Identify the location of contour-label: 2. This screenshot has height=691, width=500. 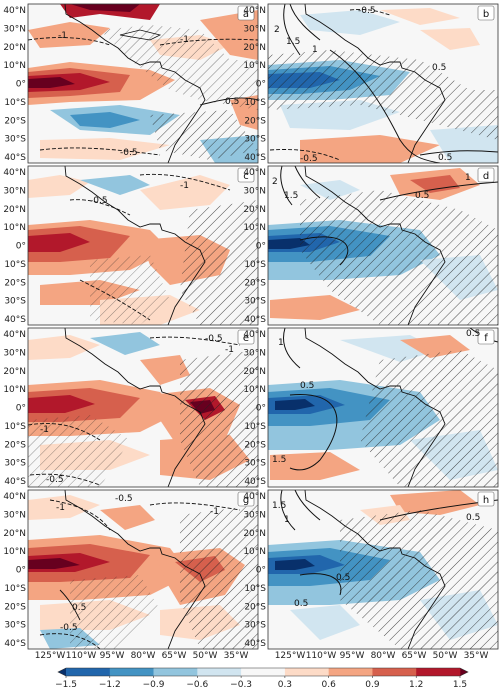
(277, 30).